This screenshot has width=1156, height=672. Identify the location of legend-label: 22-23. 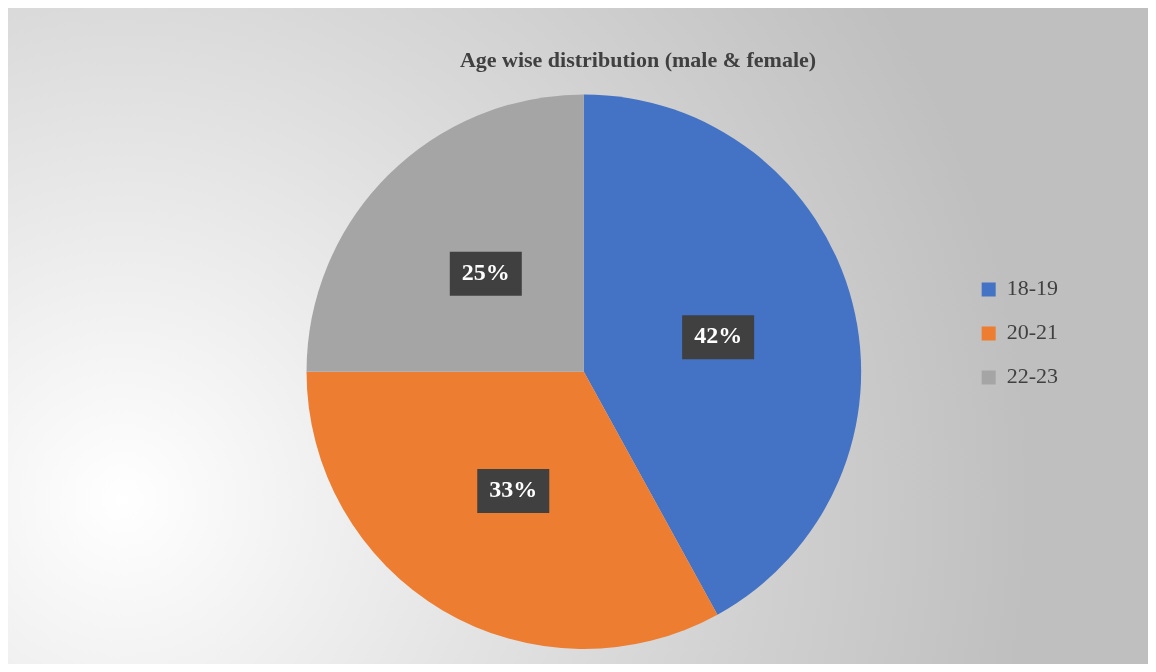
(1032, 376).